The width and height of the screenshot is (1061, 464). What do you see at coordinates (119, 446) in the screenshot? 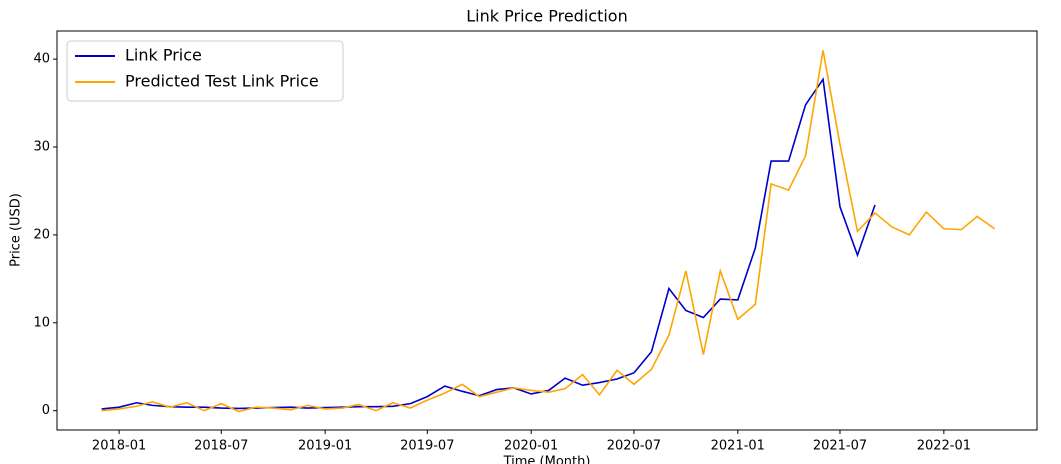
I see `x-tick-label: 2018-01` at bounding box center [119, 446].